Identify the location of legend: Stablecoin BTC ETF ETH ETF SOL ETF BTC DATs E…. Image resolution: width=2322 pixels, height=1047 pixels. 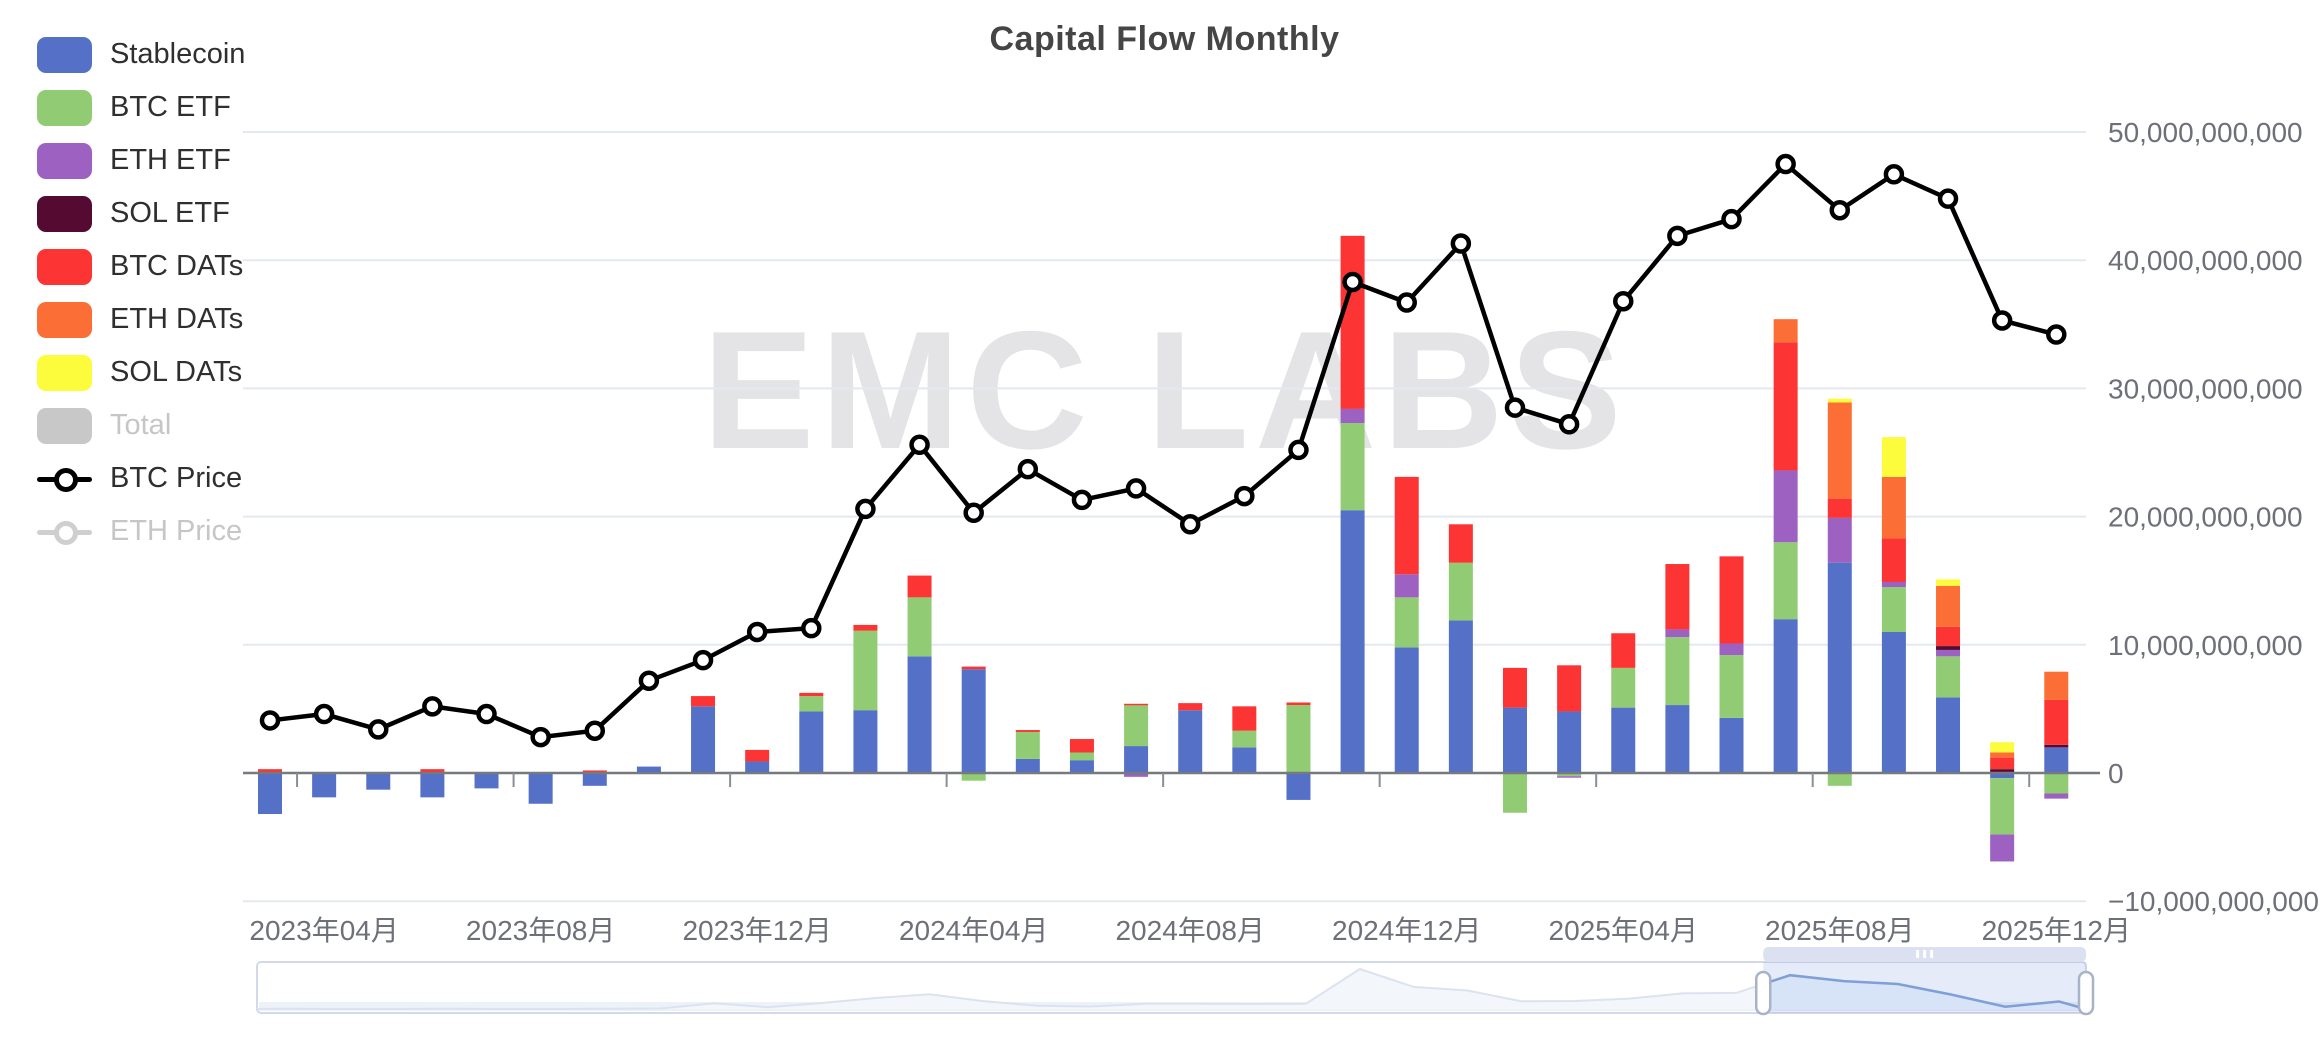
(141, 293).